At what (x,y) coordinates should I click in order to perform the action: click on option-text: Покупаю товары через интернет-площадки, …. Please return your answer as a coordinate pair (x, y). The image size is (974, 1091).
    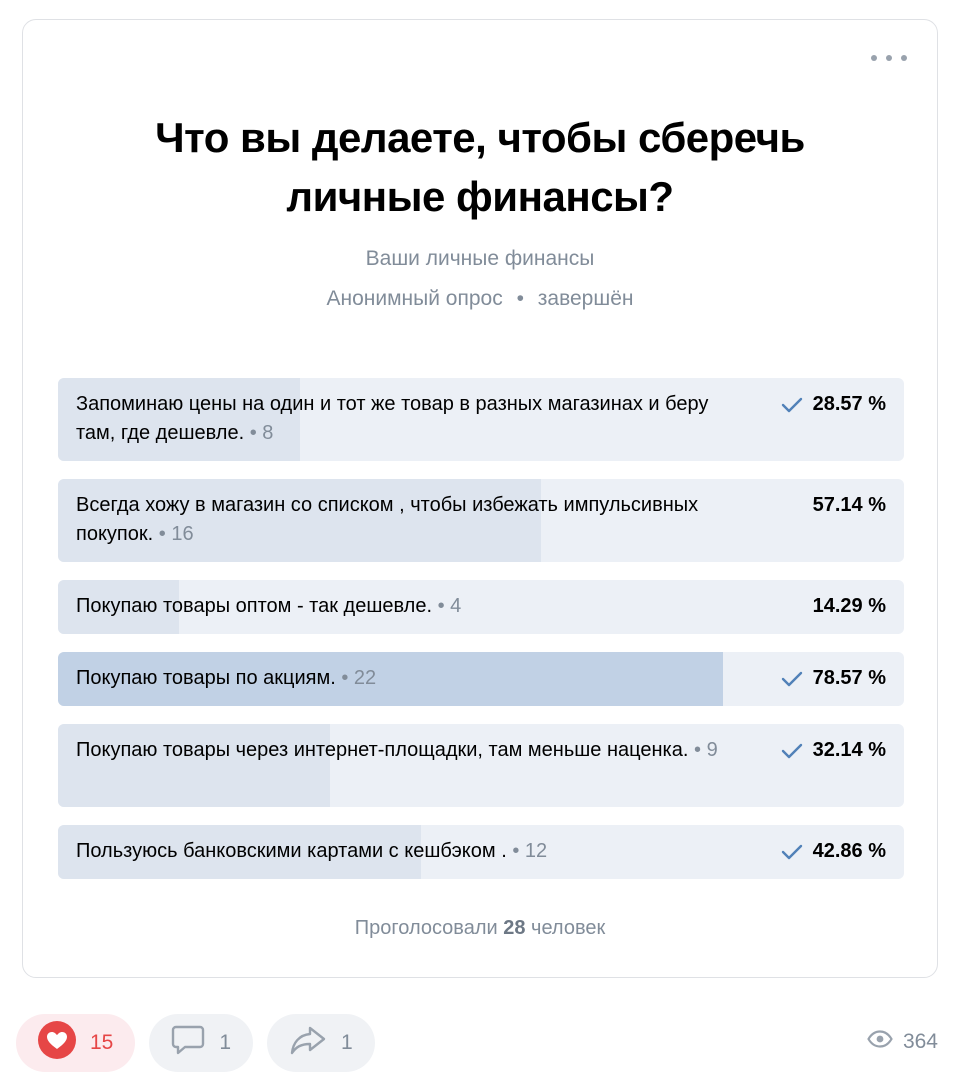
    Looking at the image, I should click on (397, 750).